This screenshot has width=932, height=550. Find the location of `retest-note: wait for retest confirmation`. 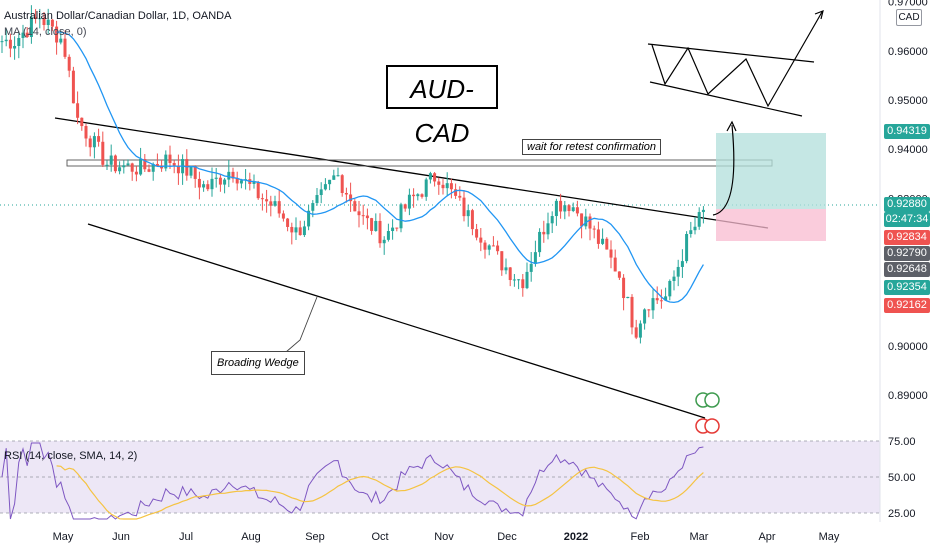

retest-note: wait for retest confirmation is located at coordinates (591, 147).